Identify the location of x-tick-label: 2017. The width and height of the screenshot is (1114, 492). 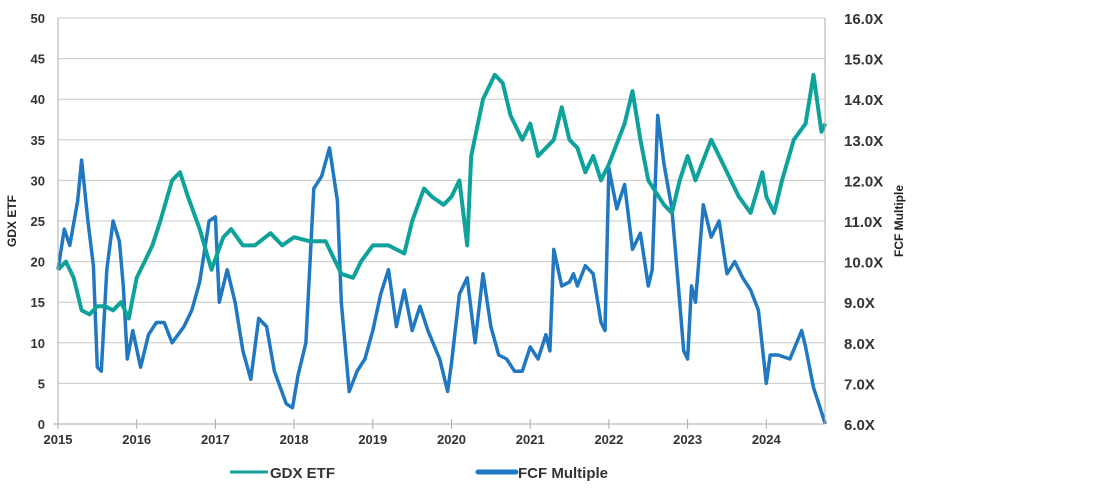
(215, 439).